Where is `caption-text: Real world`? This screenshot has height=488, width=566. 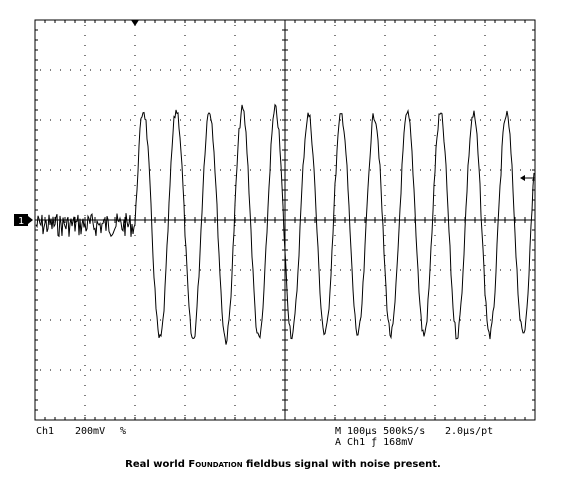
caption-text: Real world is located at coordinates (157, 464).